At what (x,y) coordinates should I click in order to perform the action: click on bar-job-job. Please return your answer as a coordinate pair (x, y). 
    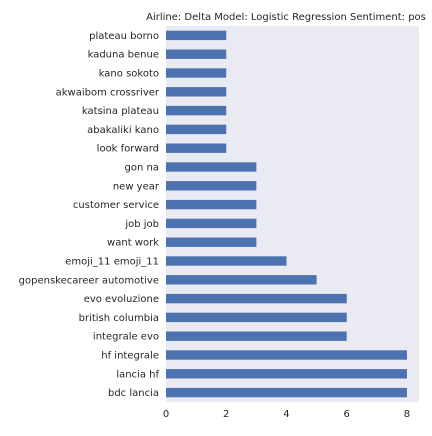
    Looking at the image, I should click on (211, 223).